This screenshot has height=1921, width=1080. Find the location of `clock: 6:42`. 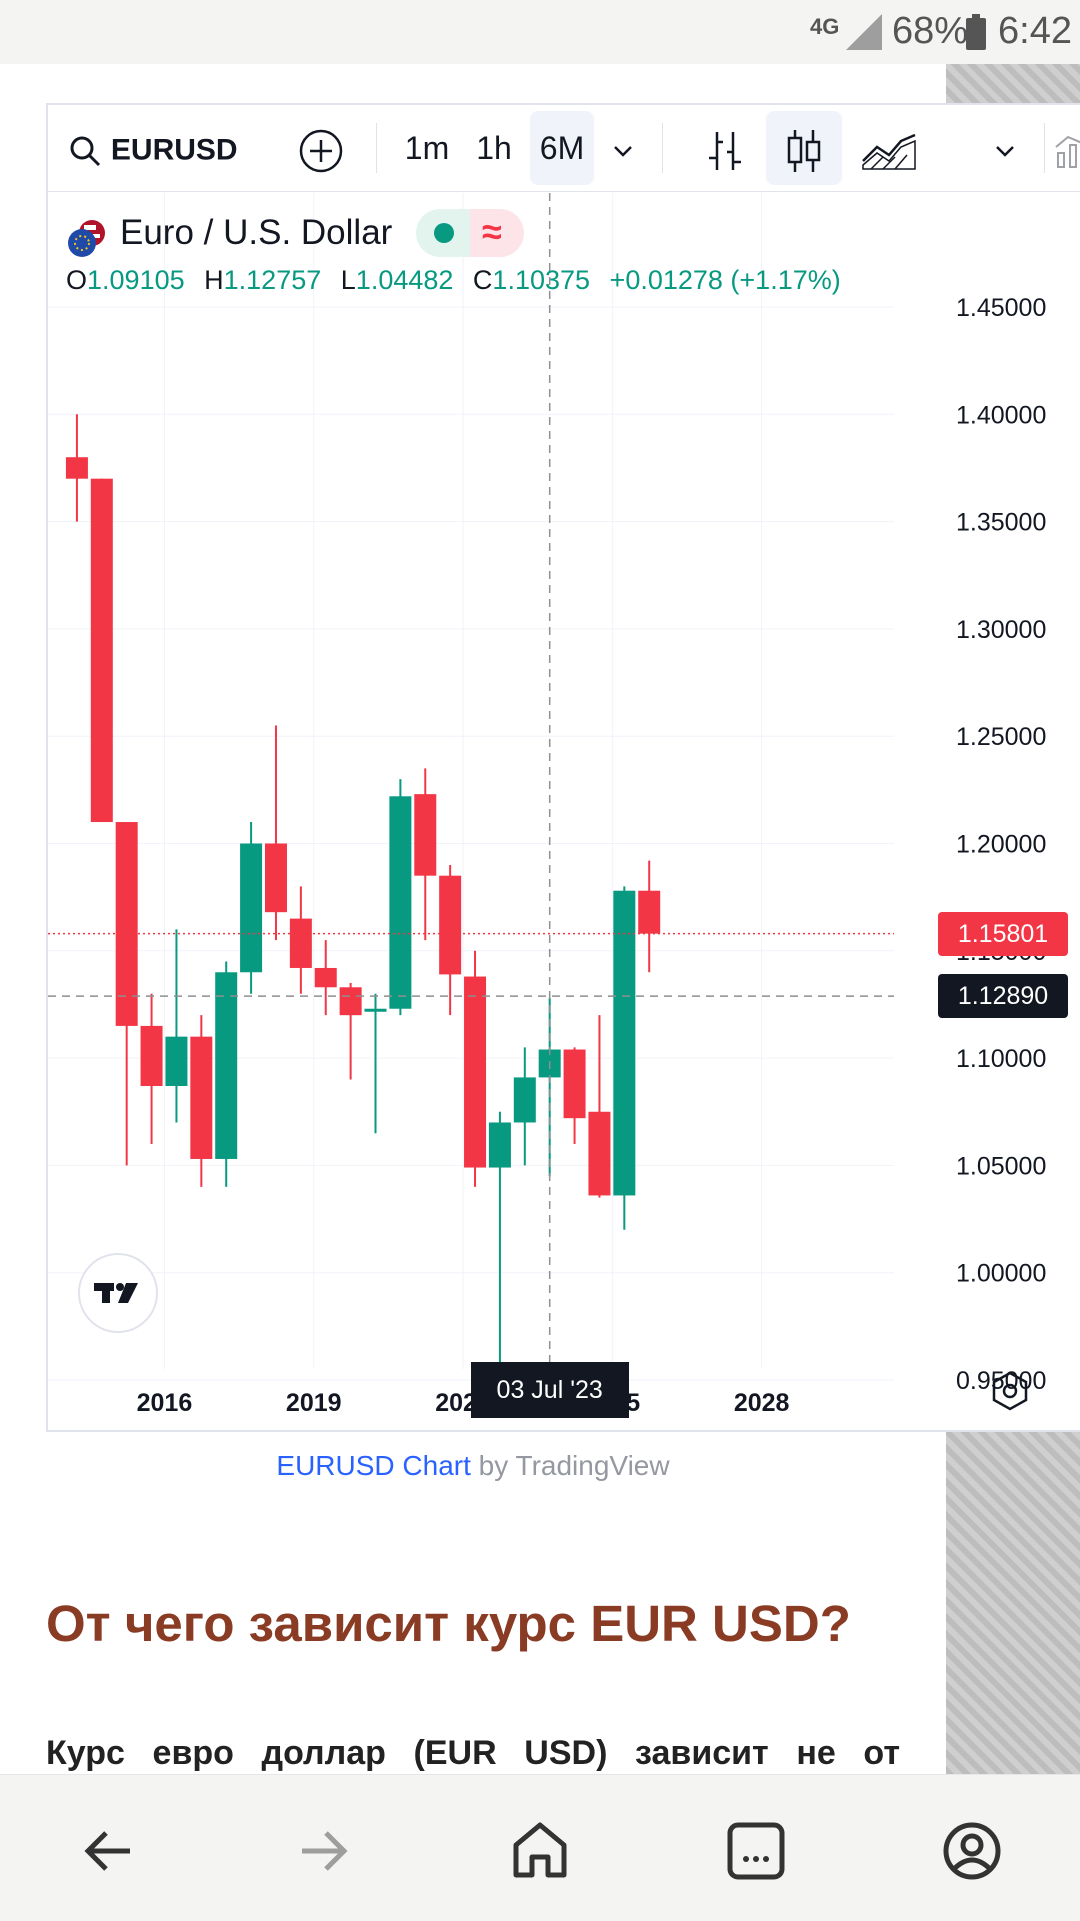

clock: 6:42 is located at coordinates (1035, 31).